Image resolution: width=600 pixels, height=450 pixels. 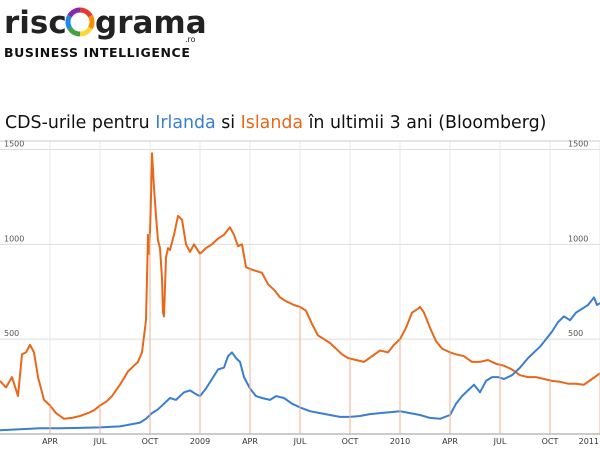 What do you see at coordinates (151, 23) in the screenshot?
I see `logo-name-right: grama` at bounding box center [151, 23].